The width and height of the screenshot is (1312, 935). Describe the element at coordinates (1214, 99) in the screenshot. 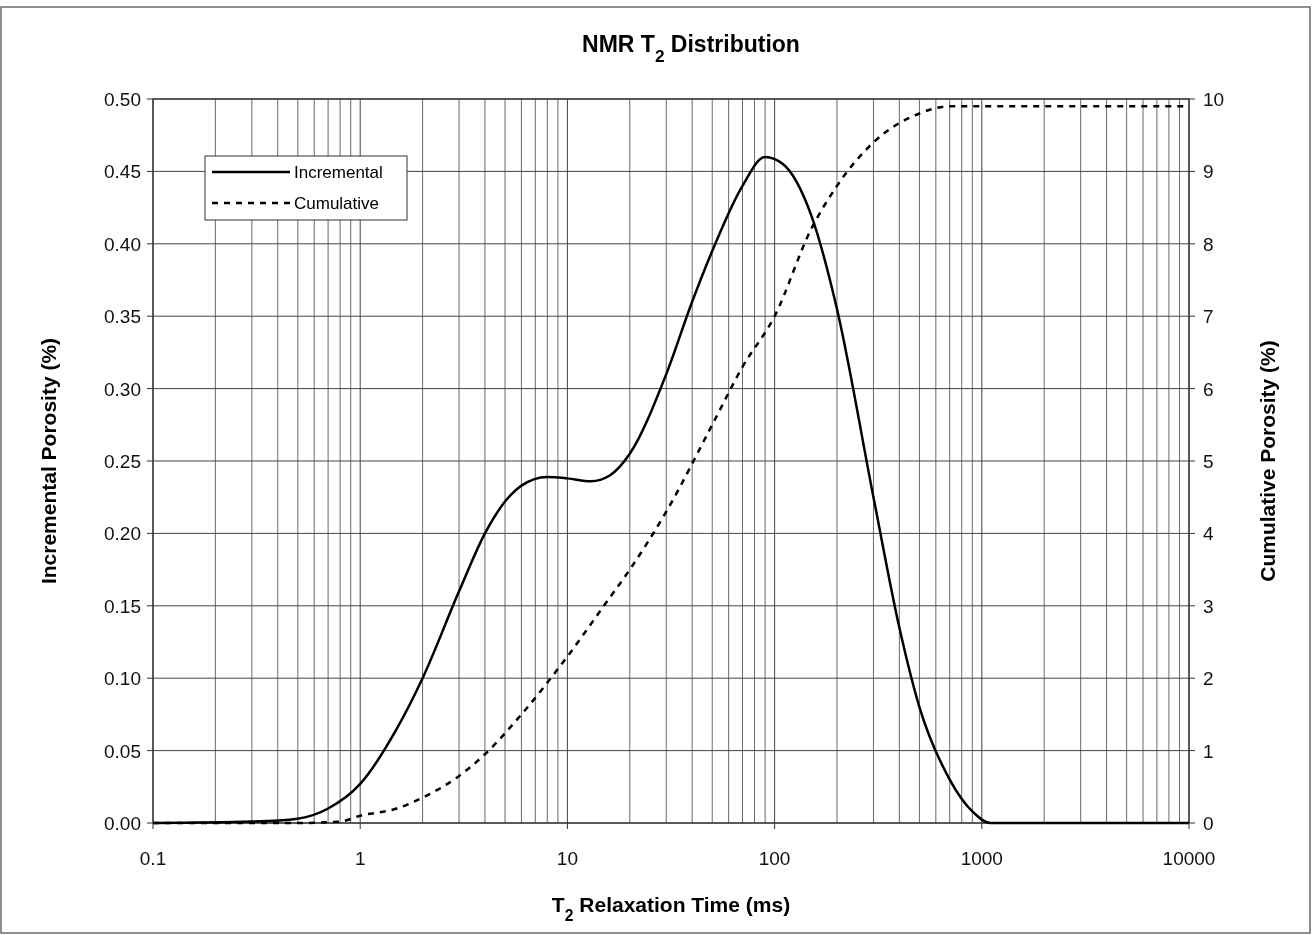

I see `y2-tick-label: 10` at that location.